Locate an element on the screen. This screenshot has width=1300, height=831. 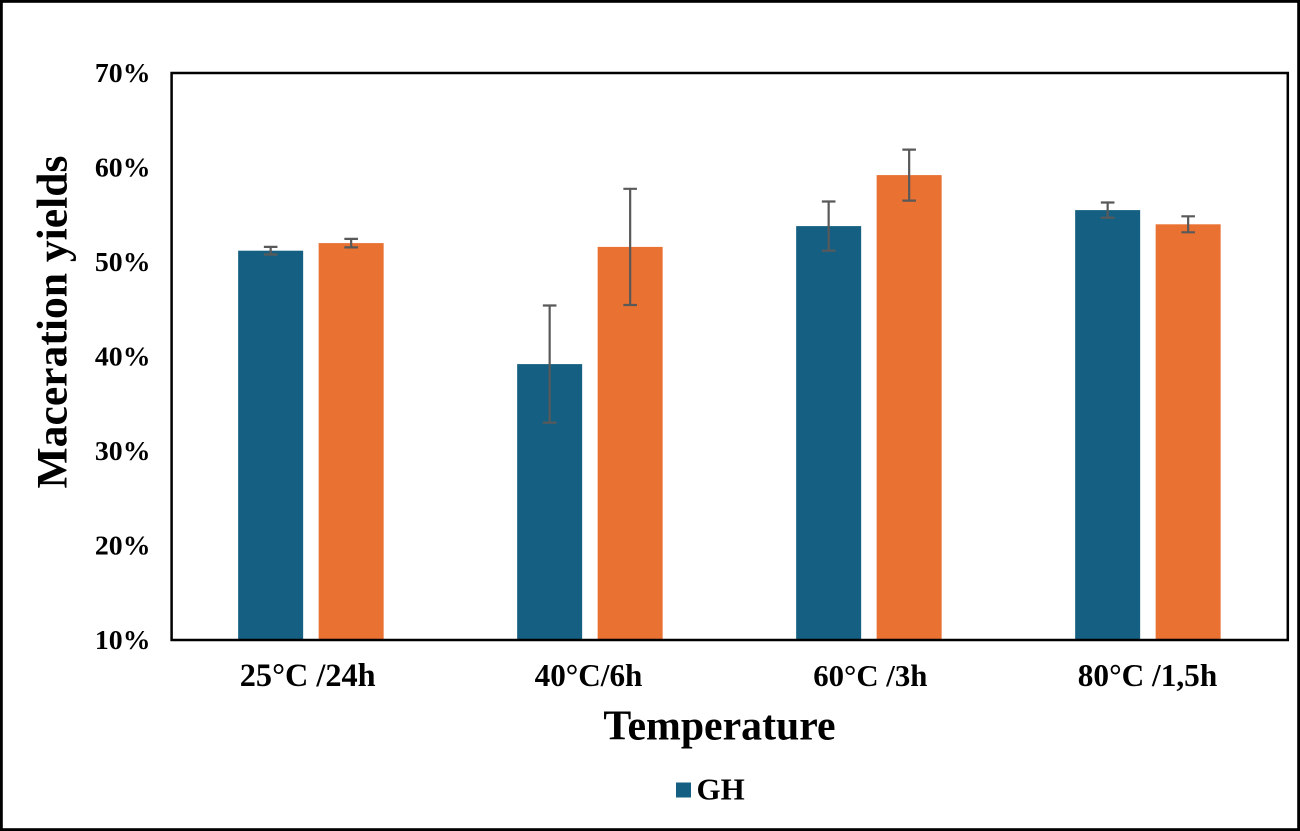
svg-text: Temperature is located at coordinates (719, 727).